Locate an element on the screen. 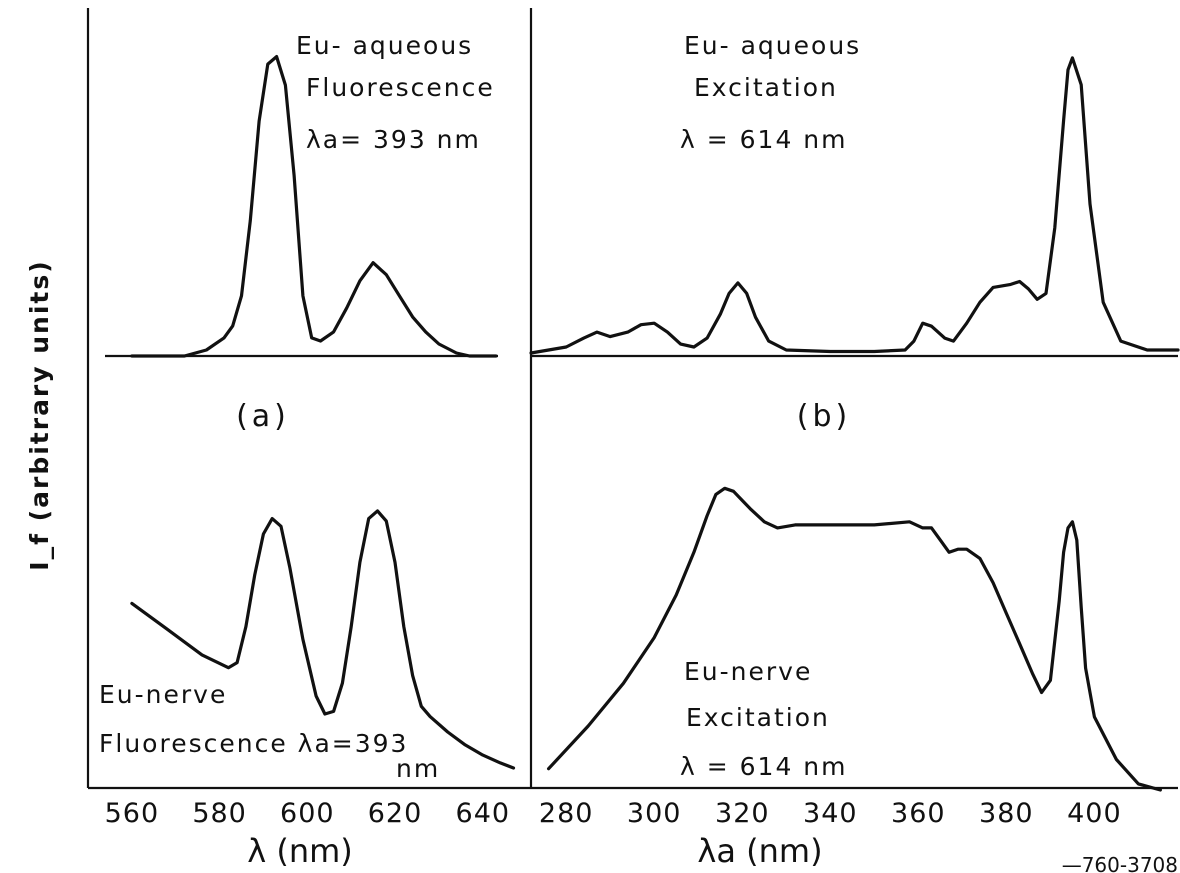 The height and width of the screenshot is (873, 1180). x-tick-label-b-400: 400 is located at coordinates (1094, 813).